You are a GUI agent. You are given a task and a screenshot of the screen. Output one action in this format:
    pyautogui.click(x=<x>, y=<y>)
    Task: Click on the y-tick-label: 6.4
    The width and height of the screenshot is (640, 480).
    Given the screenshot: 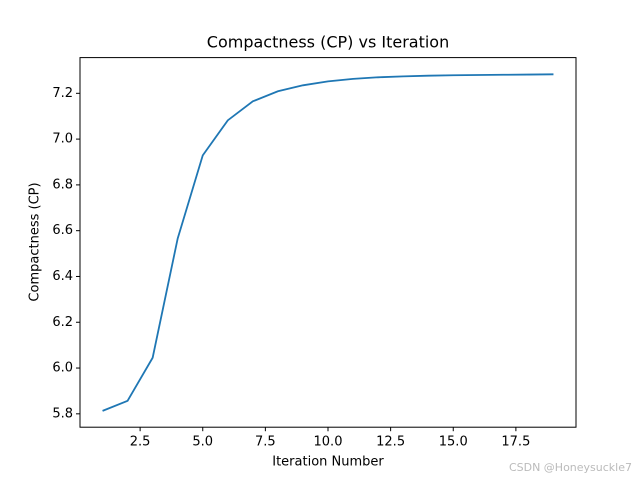 What is the action you would take?
    pyautogui.click(x=62, y=276)
    